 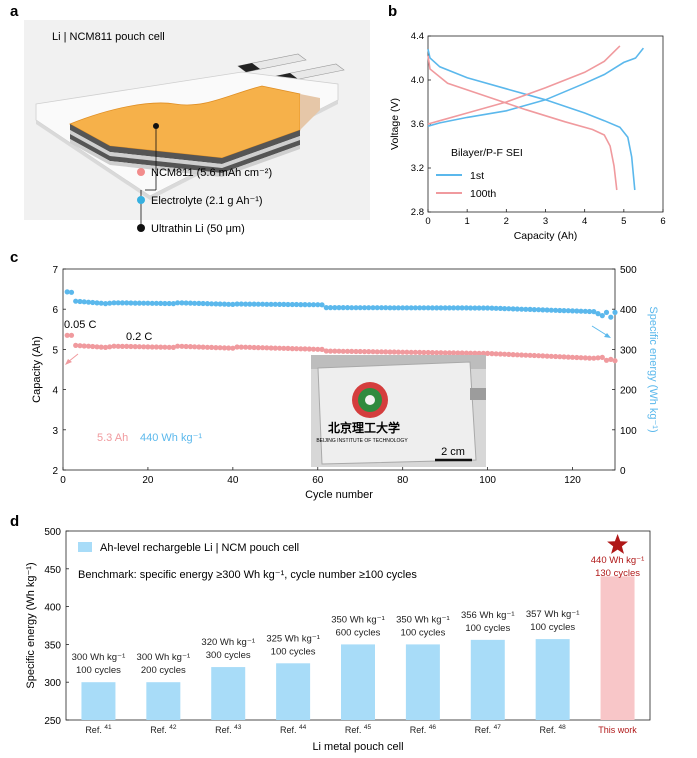 I want to click on ultrathin-li-label: Ultrathin Li (50 μm), so click(x=198, y=229).